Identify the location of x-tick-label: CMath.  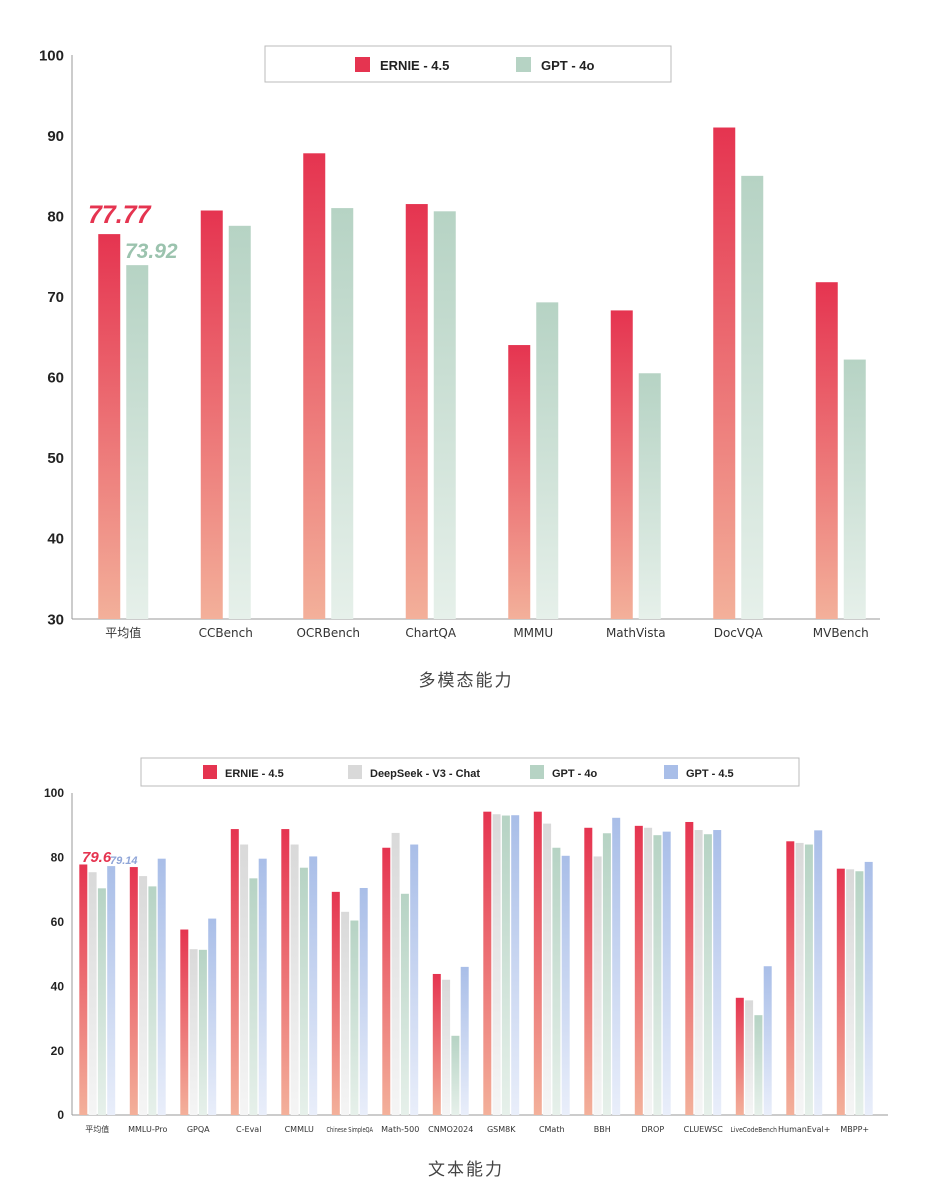
(552, 1129).